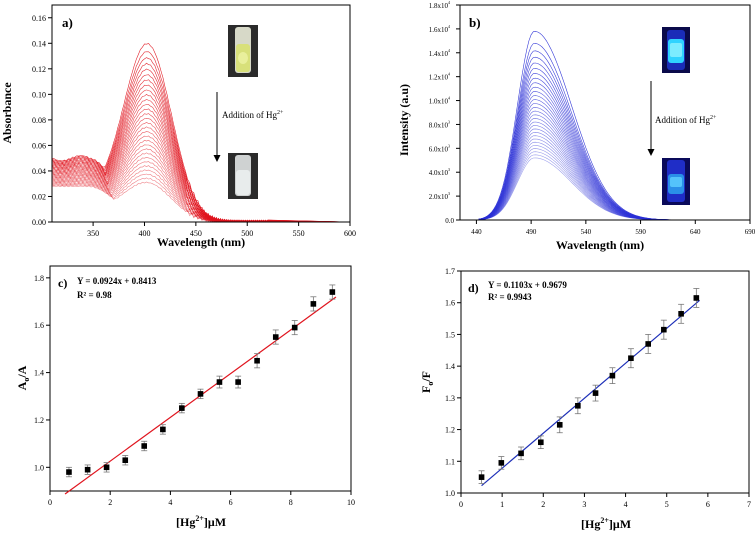 This screenshot has width=756, height=539. I want to click on d-xtick-label: 1, so click(502, 504).